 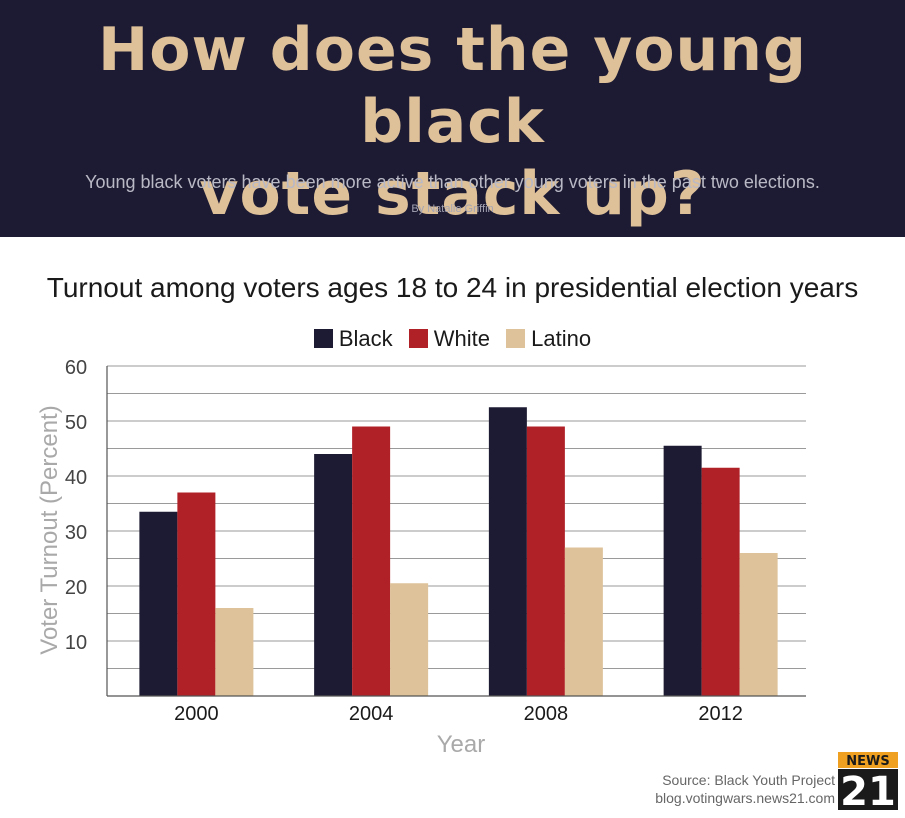 What do you see at coordinates (333, 575) in the screenshot?
I see `bar-black-2004` at bounding box center [333, 575].